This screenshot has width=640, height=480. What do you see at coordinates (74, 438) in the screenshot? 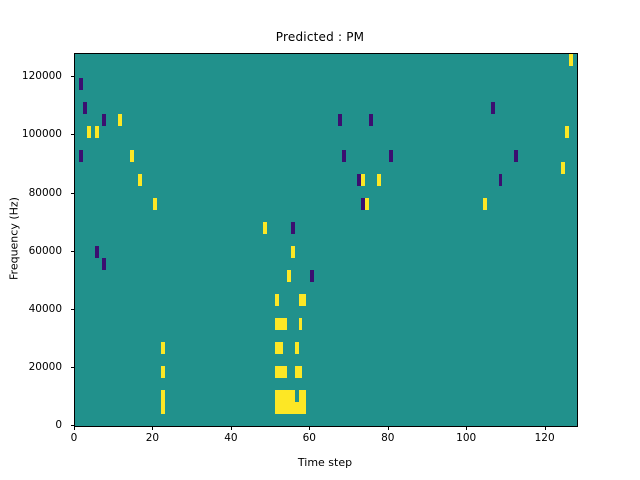
I see `x-tick-label: 0` at bounding box center [74, 438].